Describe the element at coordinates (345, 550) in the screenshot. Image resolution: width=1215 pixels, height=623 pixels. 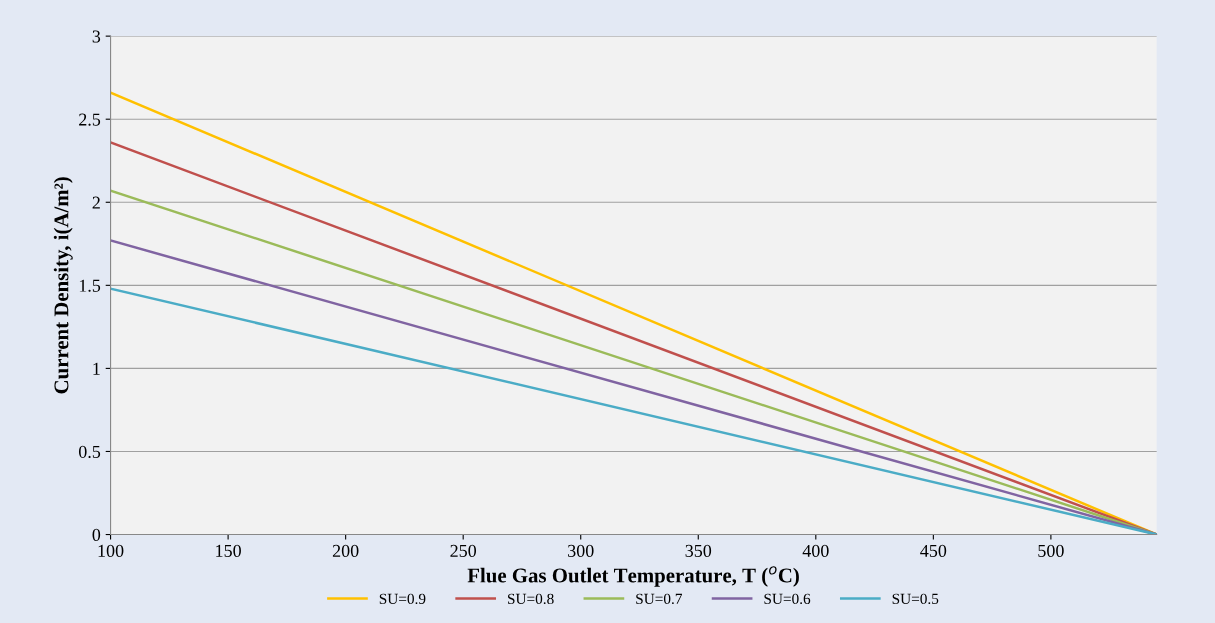
I see `x-tick-label: 200` at that location.